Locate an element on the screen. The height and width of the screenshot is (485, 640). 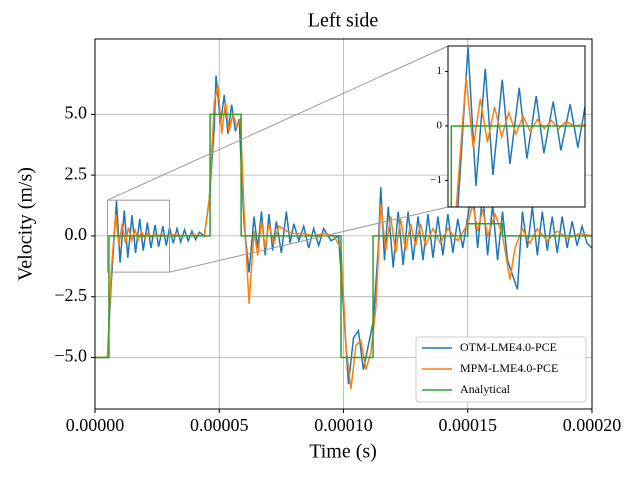
inset-y-tick-label: 1 is located at coordinates (440, 71).